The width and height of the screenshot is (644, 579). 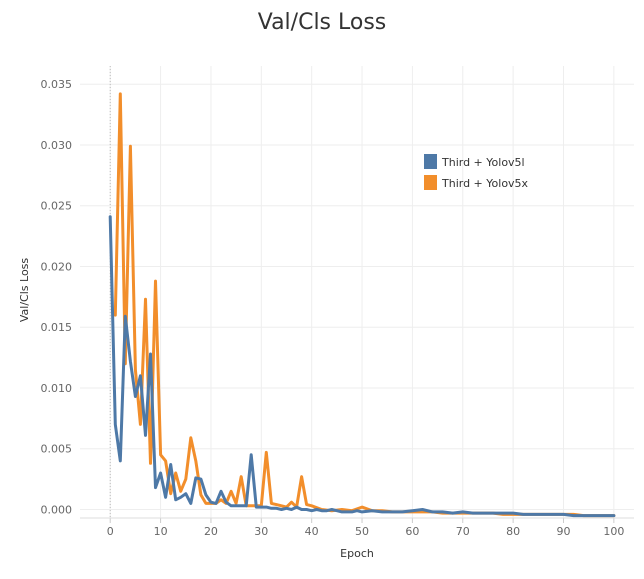 What do you see at coordinates (485, 183) in the screenshot?
I see `legend-label: Third + Yolov5x` at bounding box center [485, 183].